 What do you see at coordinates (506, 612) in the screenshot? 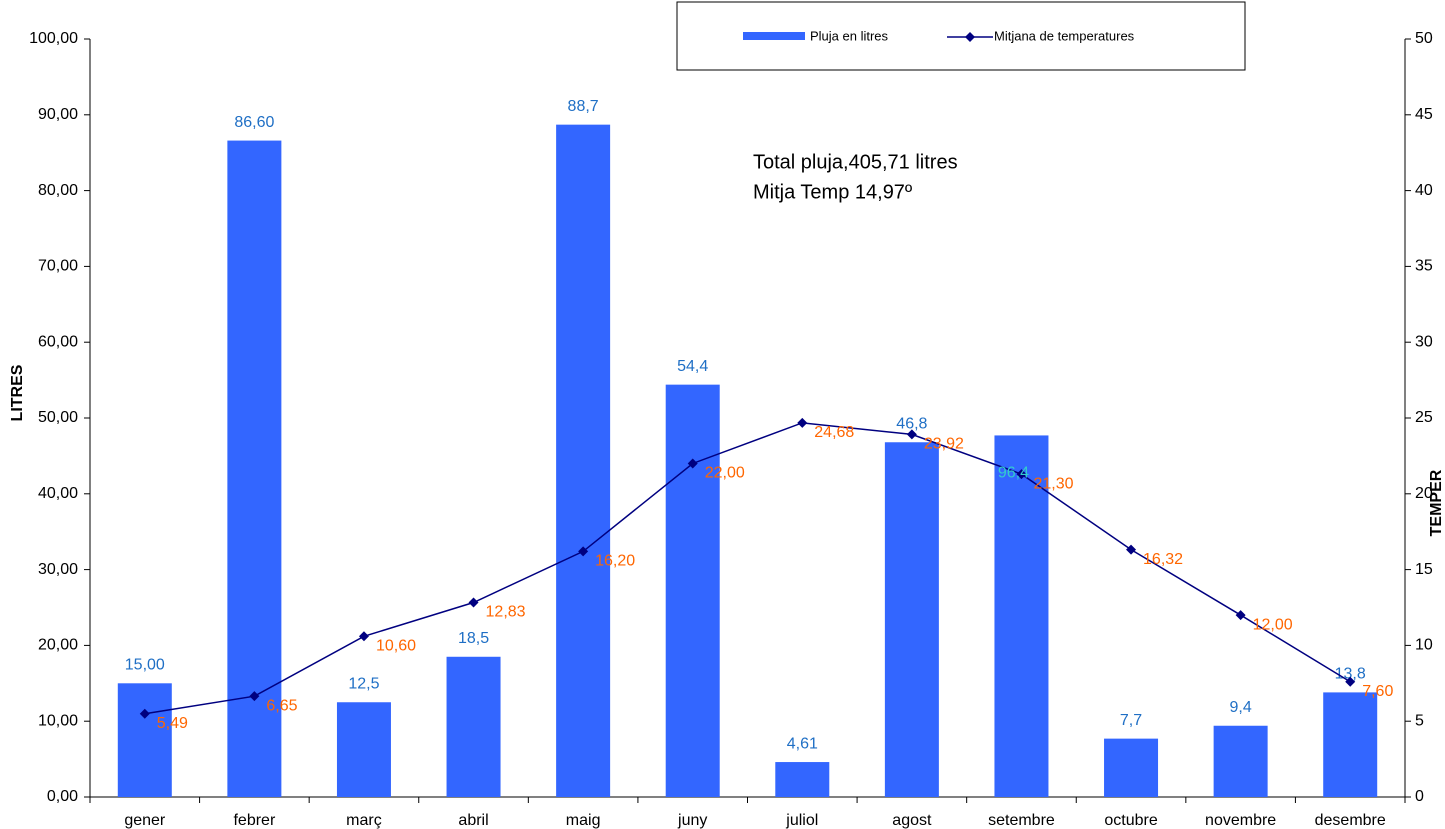
I see `data-label: 12,83` at bounding box center [506, 612].